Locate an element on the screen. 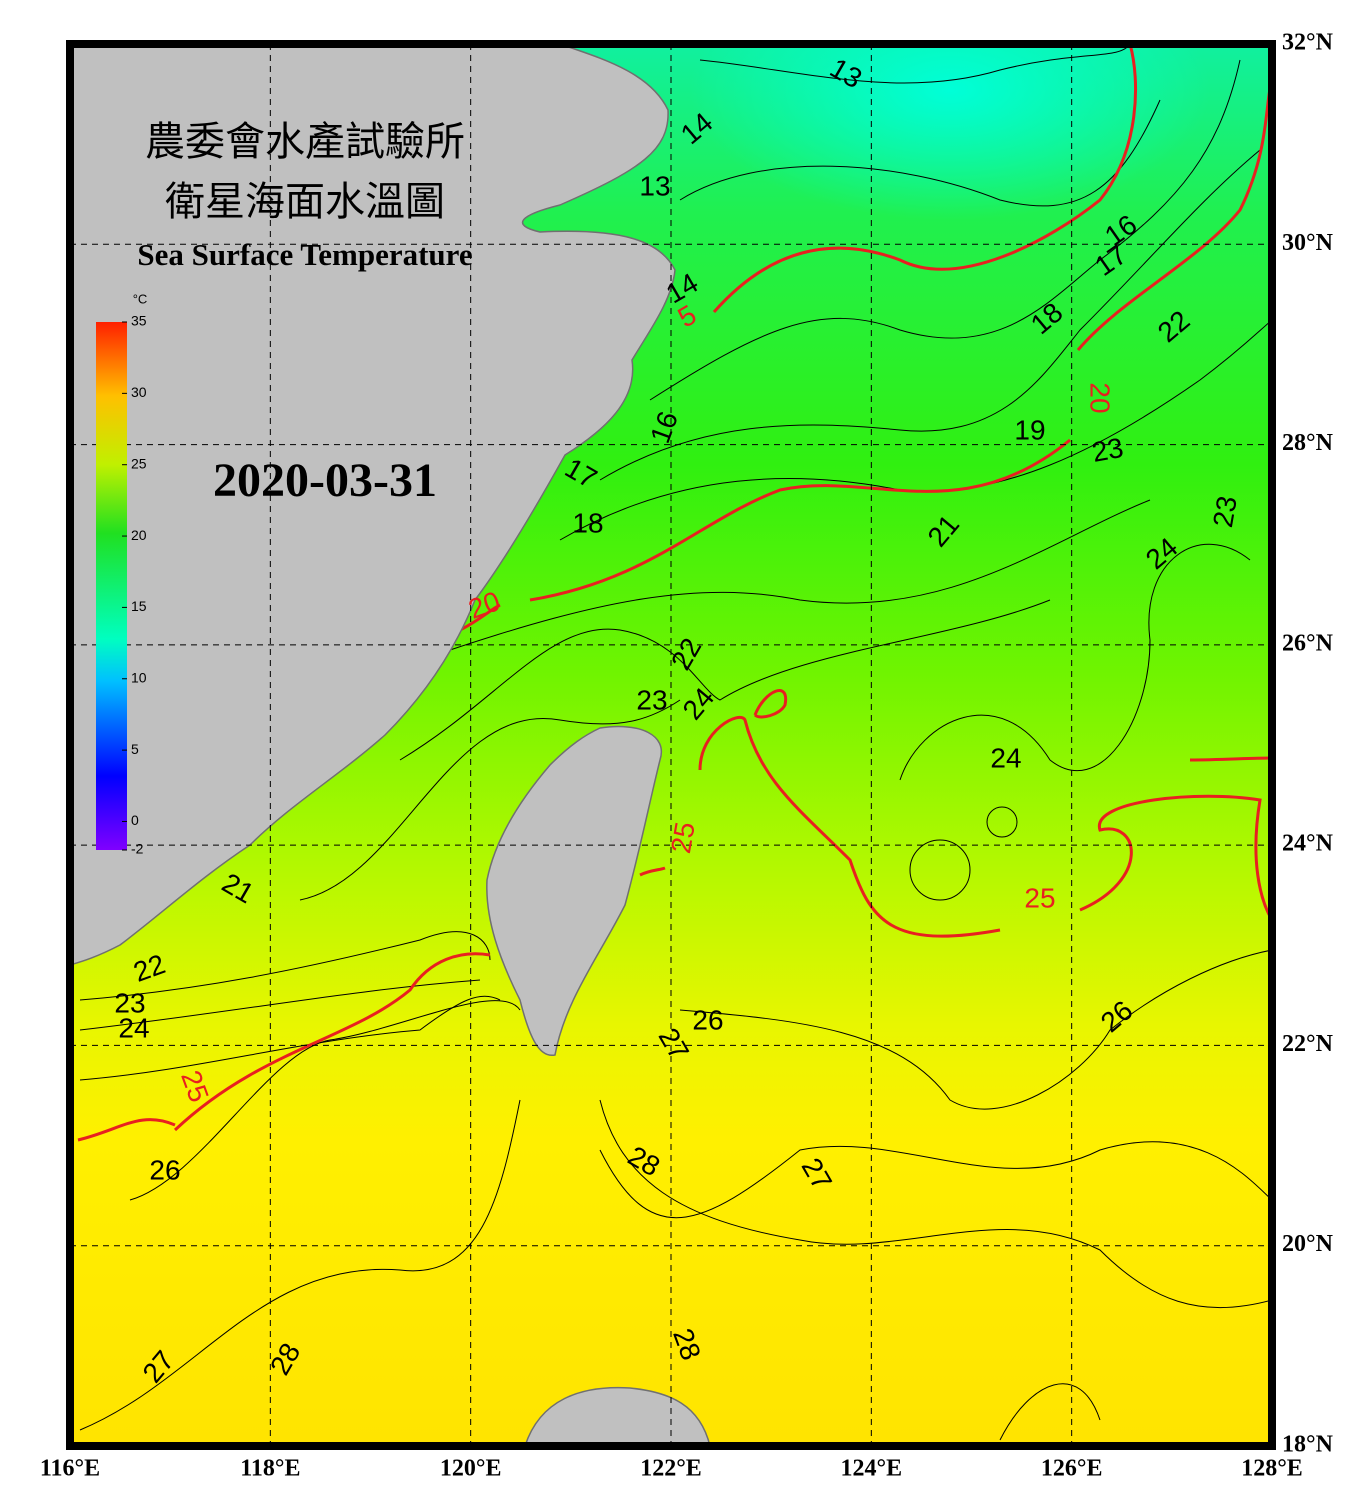  lat-label: 32°N is located at coordinates (1308, 43).